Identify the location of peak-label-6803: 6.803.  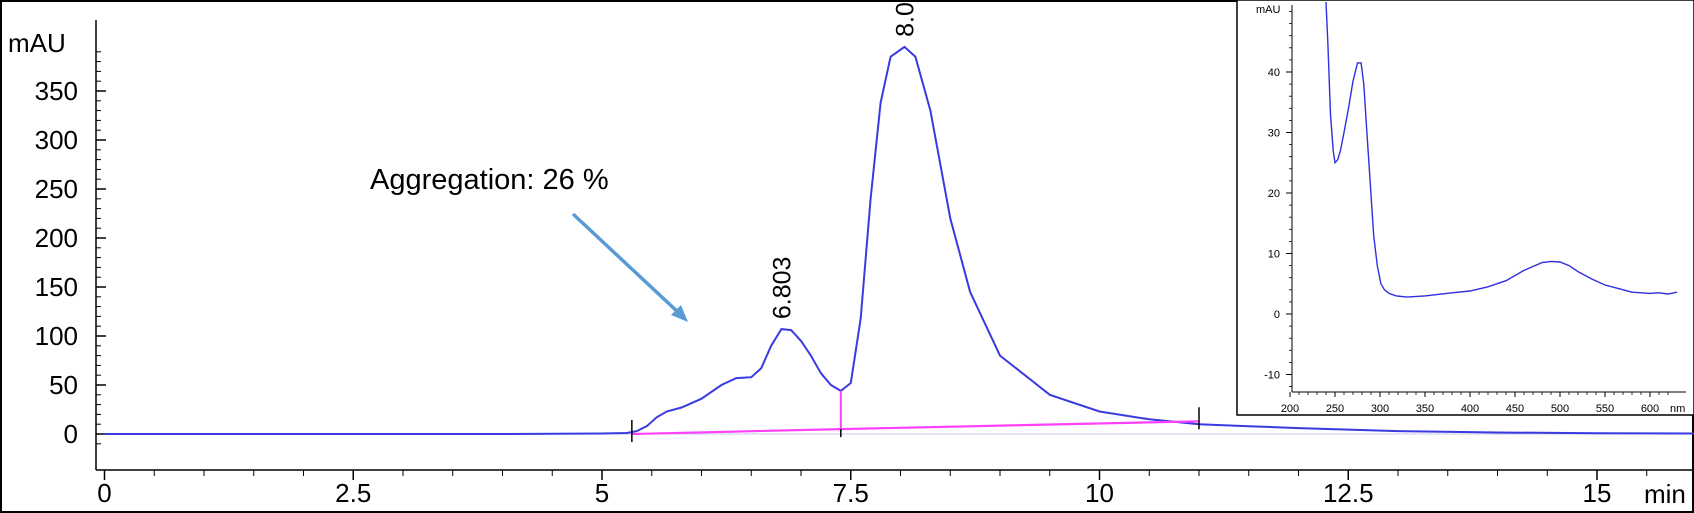
(782, 288).